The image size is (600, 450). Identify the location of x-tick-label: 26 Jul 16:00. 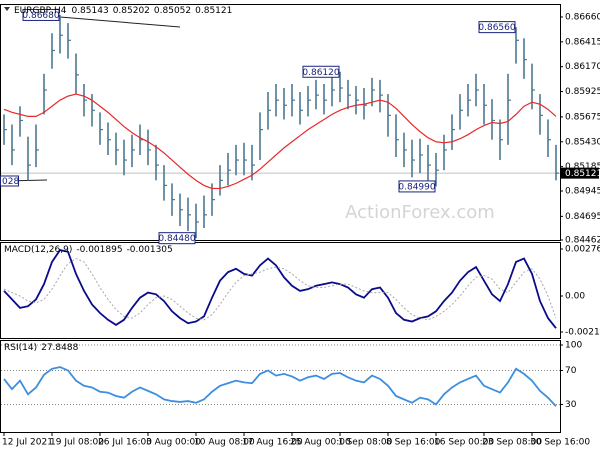
(125, 443).